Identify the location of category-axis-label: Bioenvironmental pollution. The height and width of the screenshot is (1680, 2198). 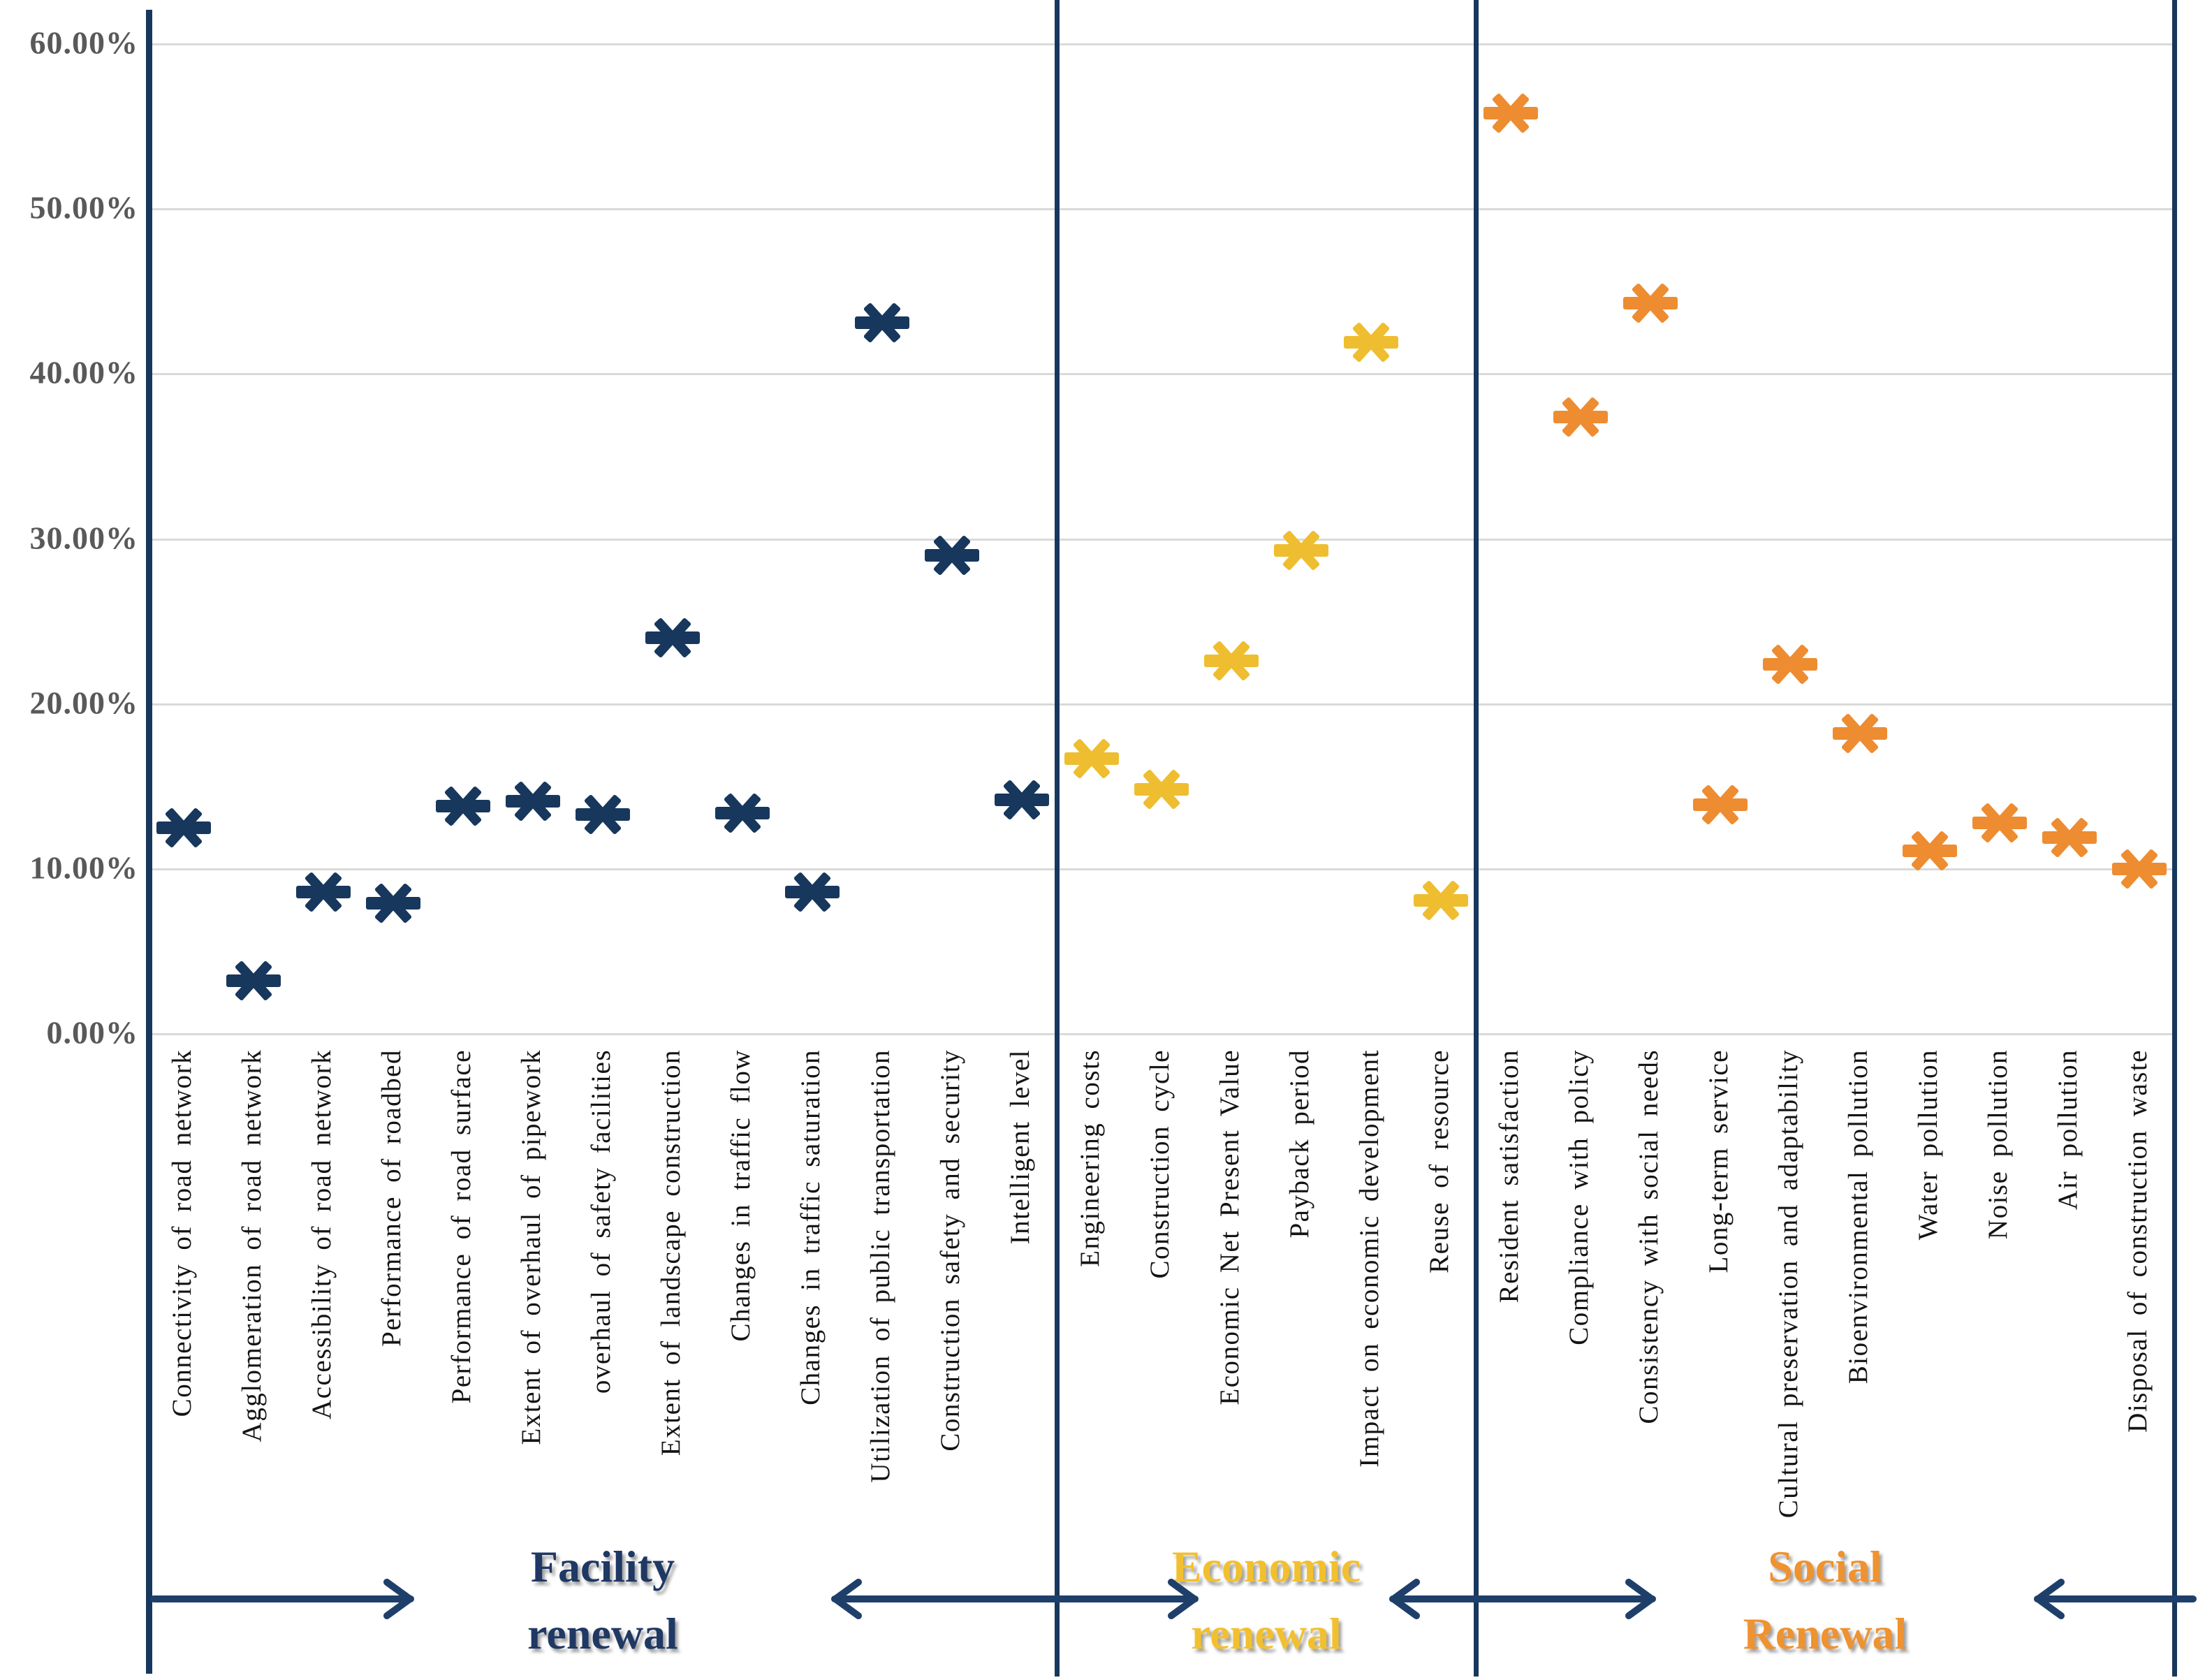
(1858, 1217).